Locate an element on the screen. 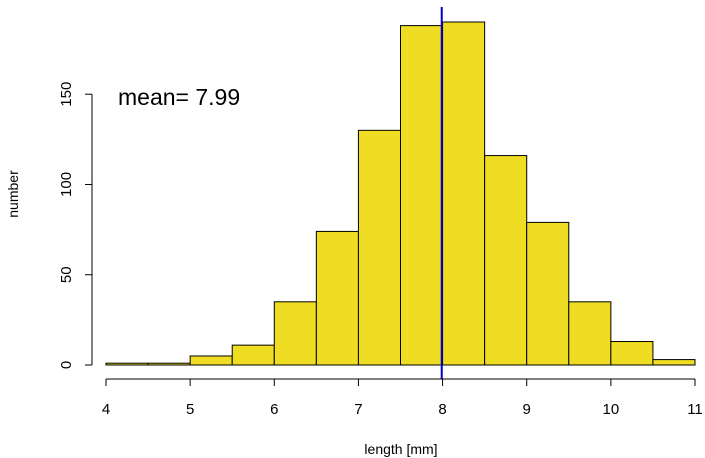 This screenshot has width=705, height=458. x-axis: 4 5 6 7 8 9 10 11 is located at coordinates (402, 398).